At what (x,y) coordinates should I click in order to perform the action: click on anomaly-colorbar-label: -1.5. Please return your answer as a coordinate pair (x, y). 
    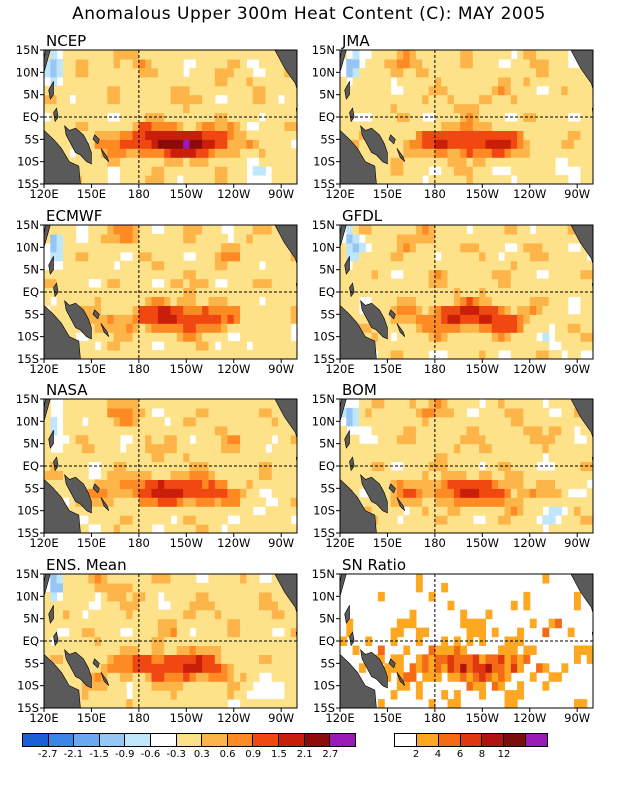
    Looking at the image, I should click on (99, 754).